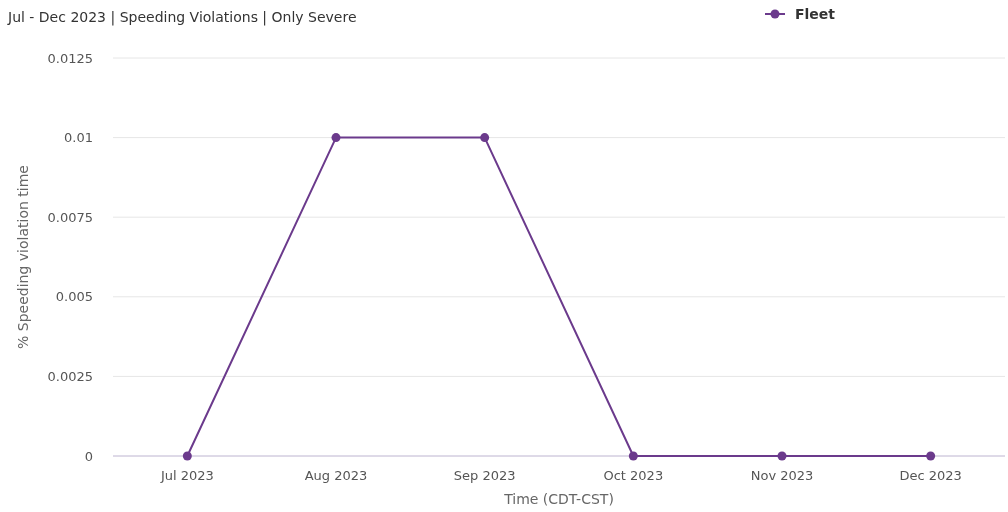 This screenshot has height=512, width=1008. What do you see at coordinates (186, 475) in the screenshot?
I see `x-tick-label: Jul 2023` at bounding box center [186, 475].